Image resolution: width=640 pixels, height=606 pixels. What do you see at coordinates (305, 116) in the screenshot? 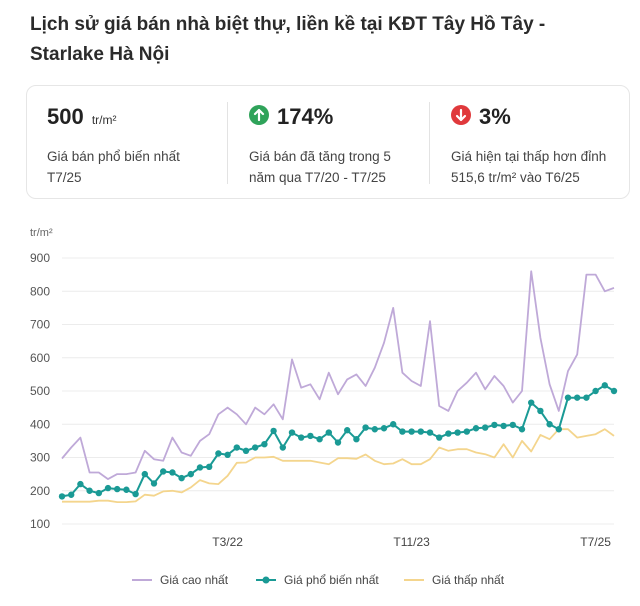
I see `stat-value: 174%` at bounding box center [305, 116].